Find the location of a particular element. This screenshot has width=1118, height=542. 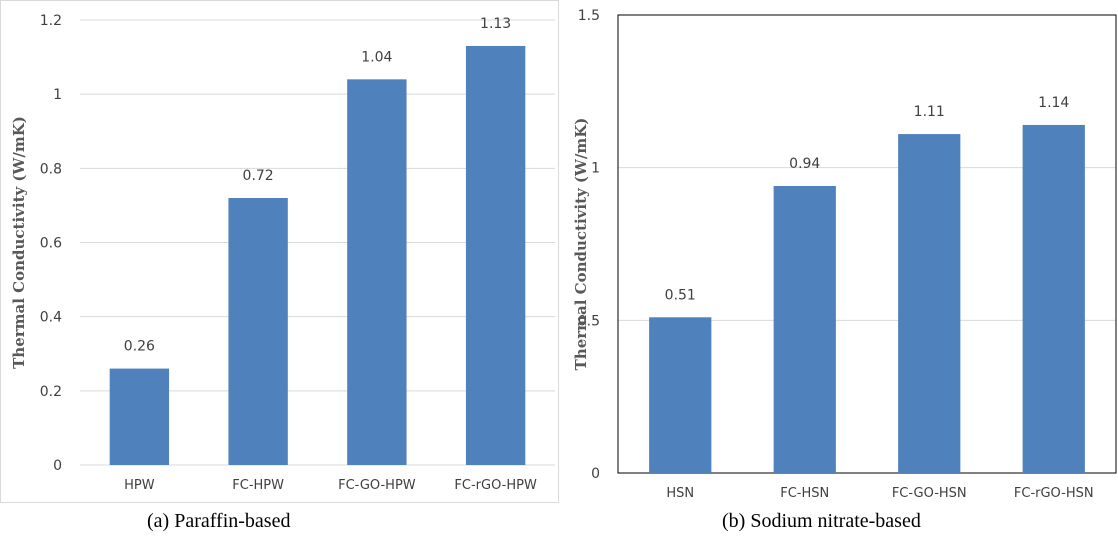

x-tick-label: FC-HSN is located at coordinates (804, 493).